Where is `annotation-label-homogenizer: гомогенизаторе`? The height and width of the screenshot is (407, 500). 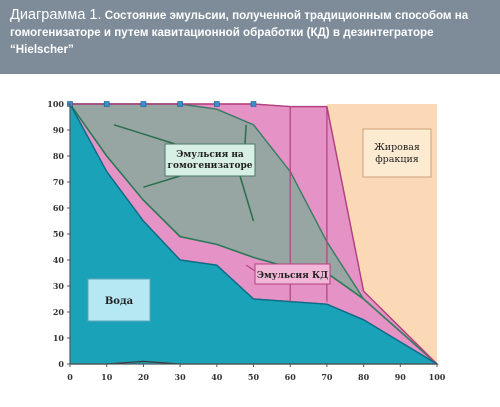 annotation-label-homogenizer: гомогенизаторе is located at coordinates (209, 166).